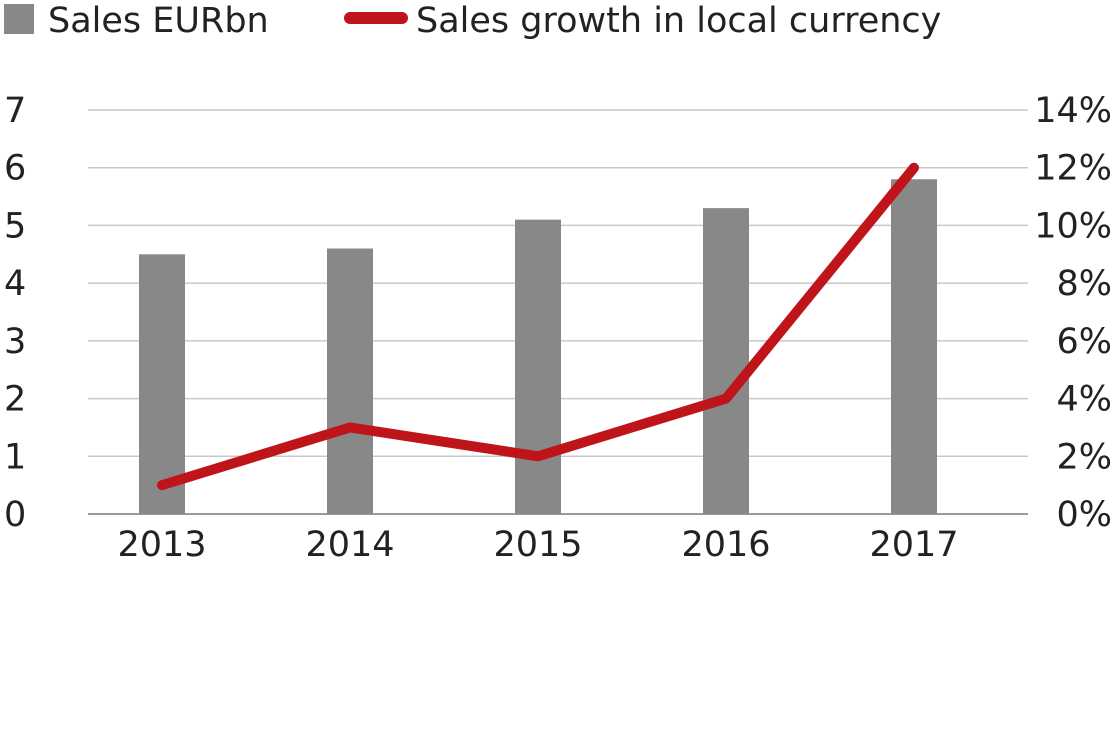 The width and height of the screenshot is (1120, 747). What do you see at coordinates (349, 545) in the screenshot?
I see `x-tick-label: 2014` at bounding box center [349, 545].